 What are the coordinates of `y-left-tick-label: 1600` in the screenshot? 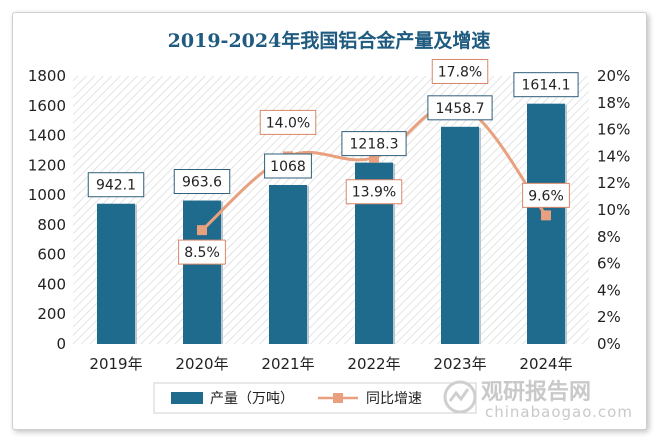 It's located at (47, 106).